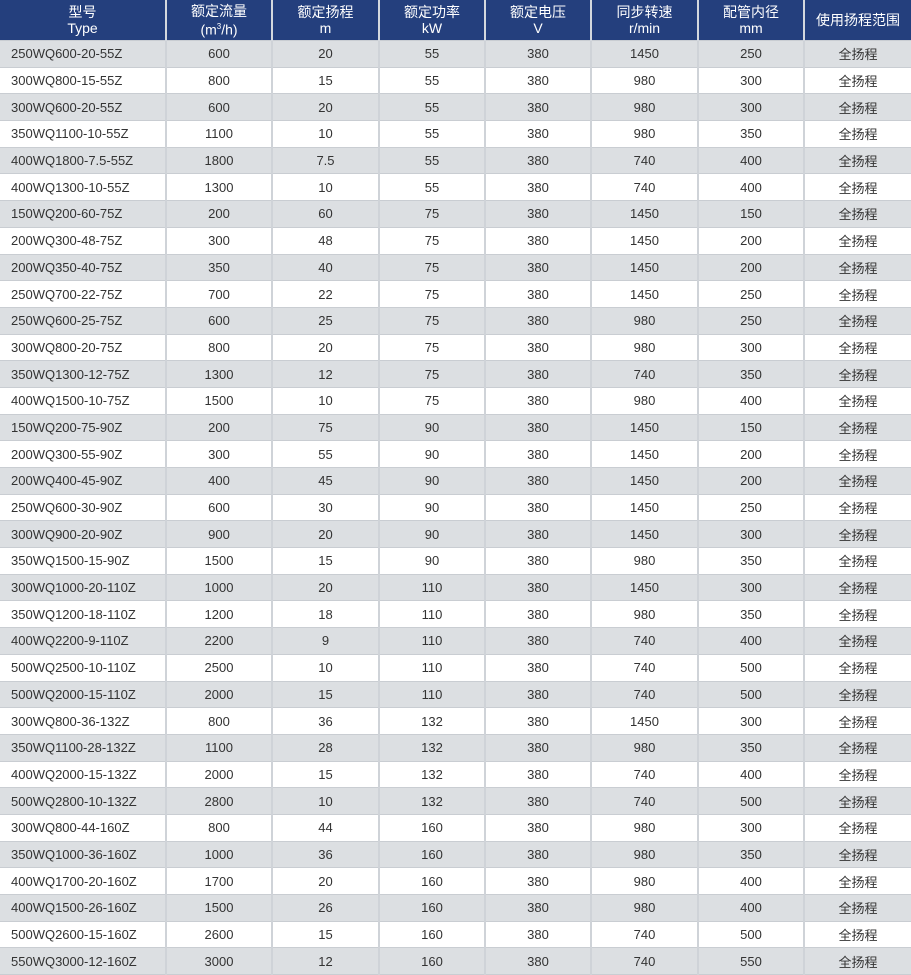 The image size is (911, 975). What do you see at coordinates (858, 20) in the screenshot?
I see `range-cn: 使用扬程范围` at bounding box center [858, 20].